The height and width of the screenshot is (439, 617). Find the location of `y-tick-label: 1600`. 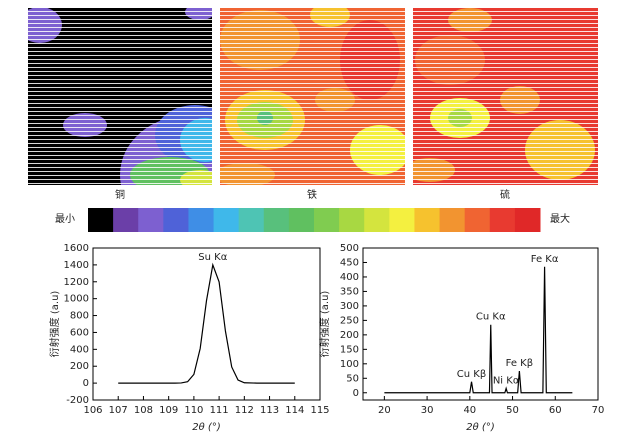

y-tick-label: 1600 is located at coordinates (76, 248).